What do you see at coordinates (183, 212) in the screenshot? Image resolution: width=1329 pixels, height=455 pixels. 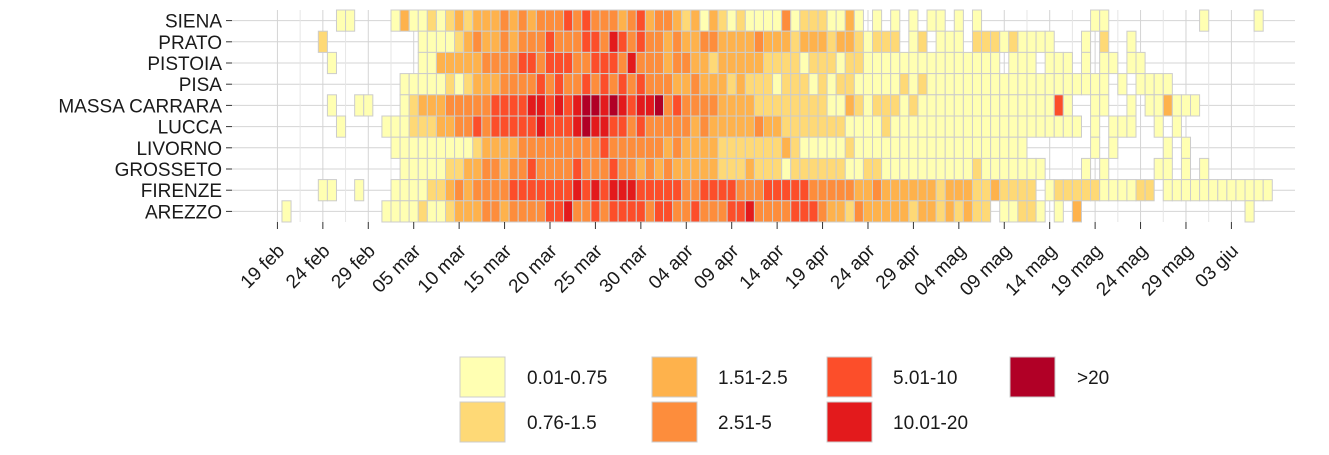 I see `y-tick-label: AREZZO` at bounding box center [183, 212].